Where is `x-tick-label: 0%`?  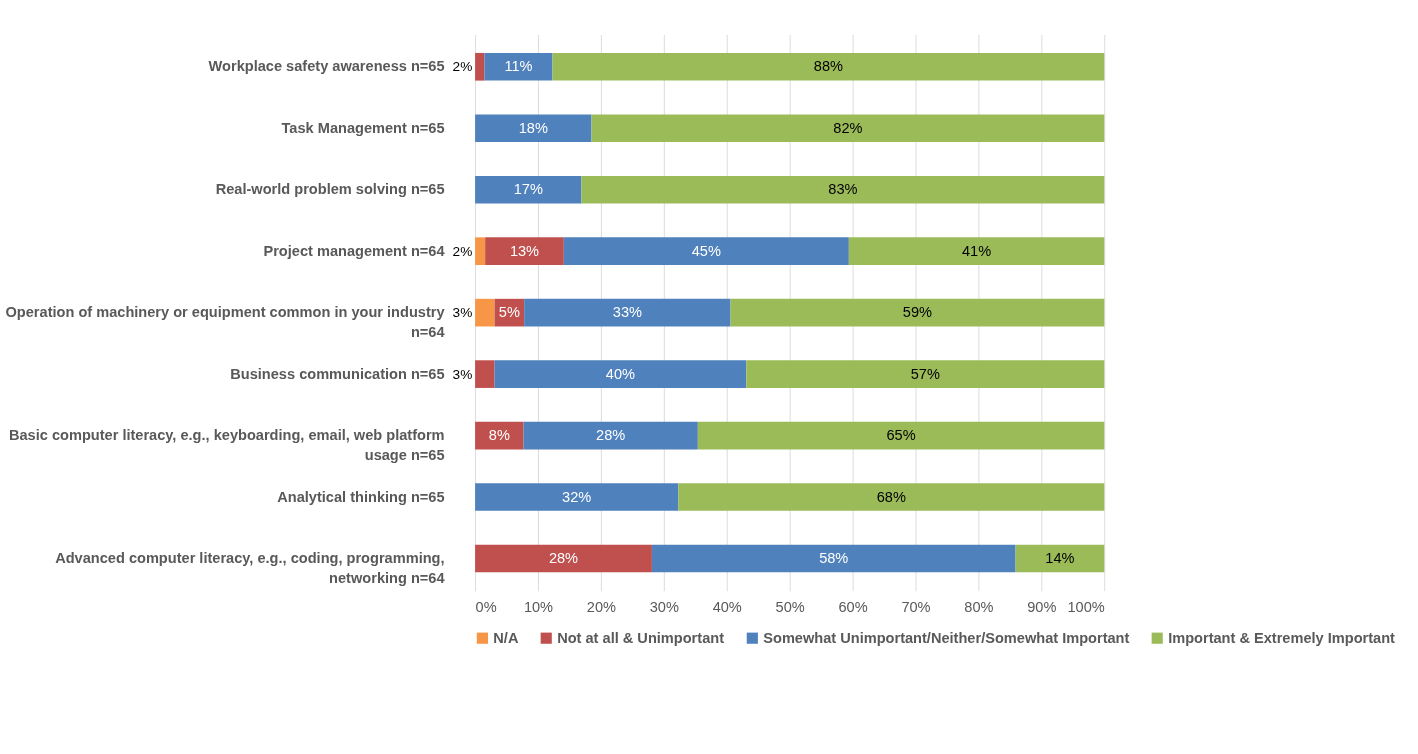 x-tick-label: 0% is located at coordinates (486, 607).